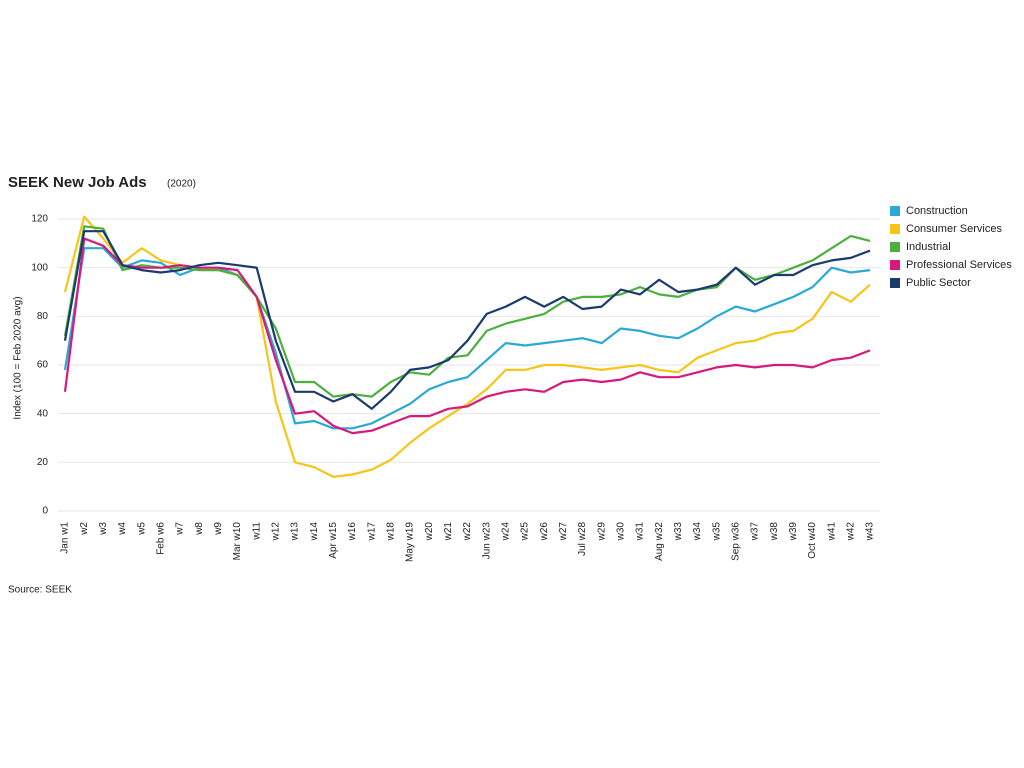 This screenshot has width=1024, height=768. I want to click on legend-label: Consumer Services, so click(954, 229).